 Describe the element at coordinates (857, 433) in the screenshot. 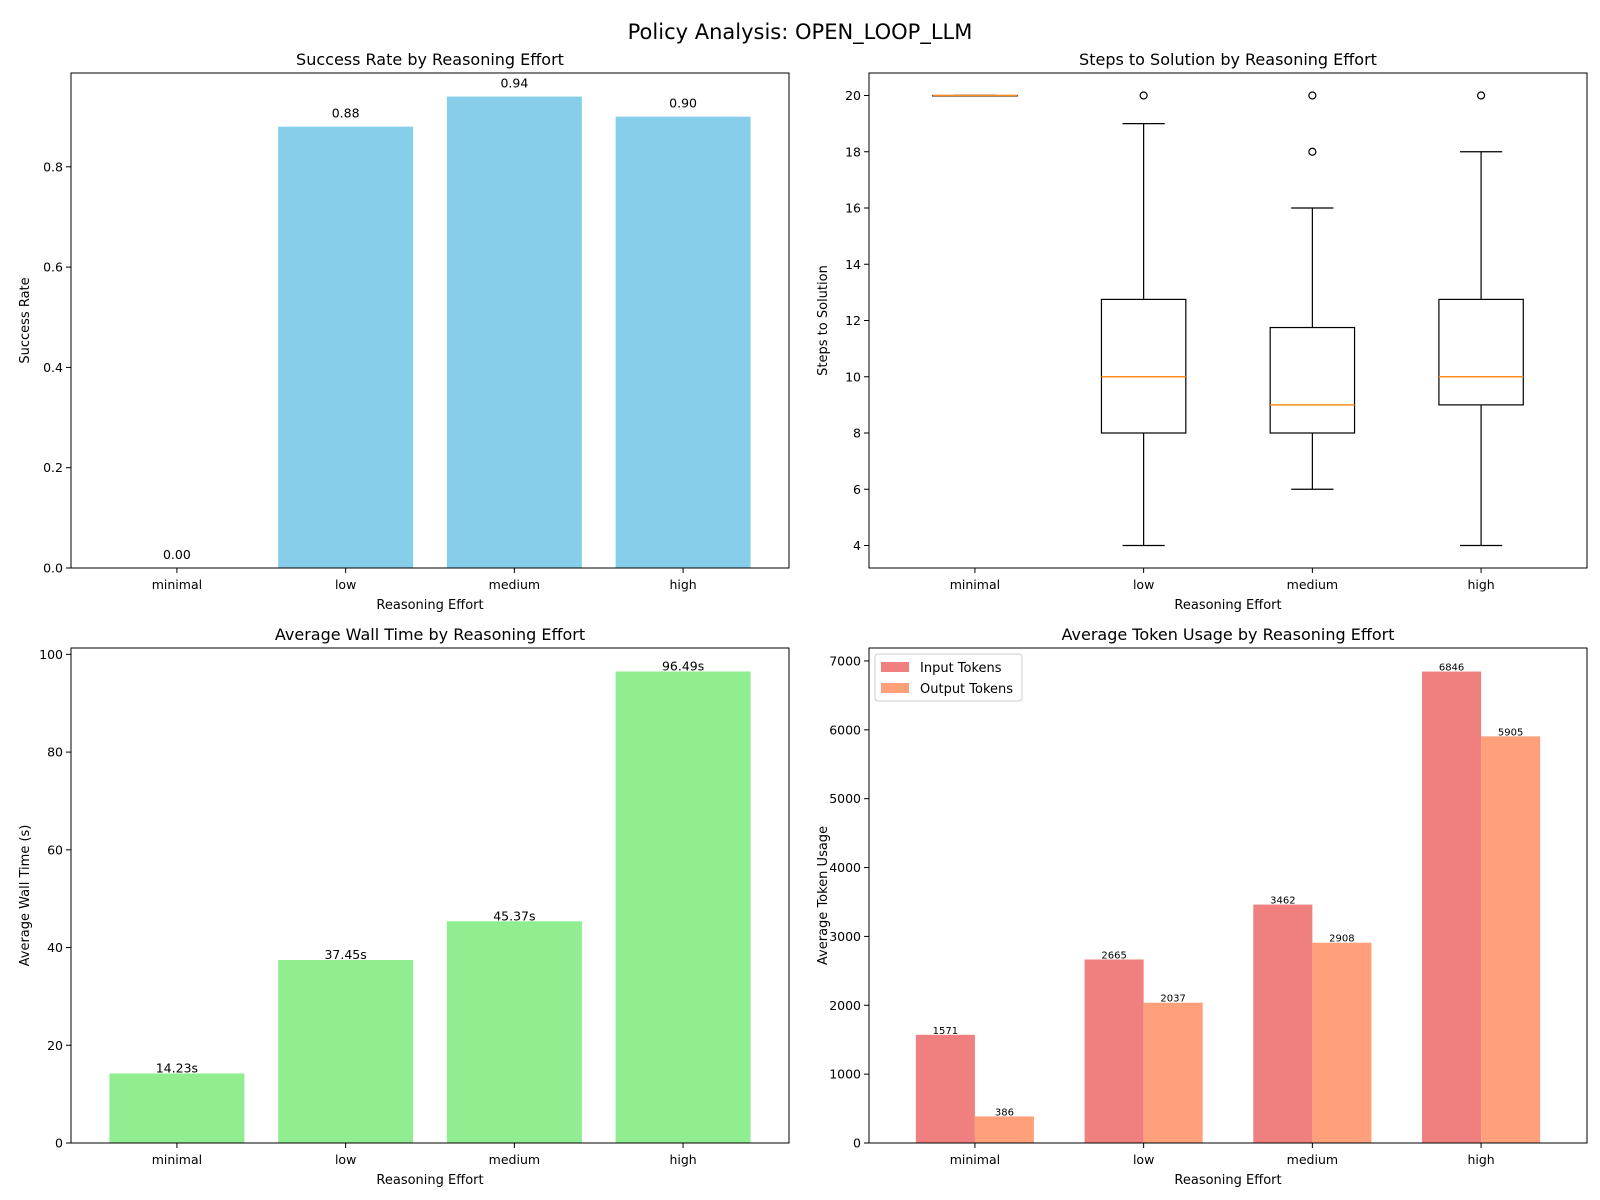

I see `y-tick-label: 8` at that location.